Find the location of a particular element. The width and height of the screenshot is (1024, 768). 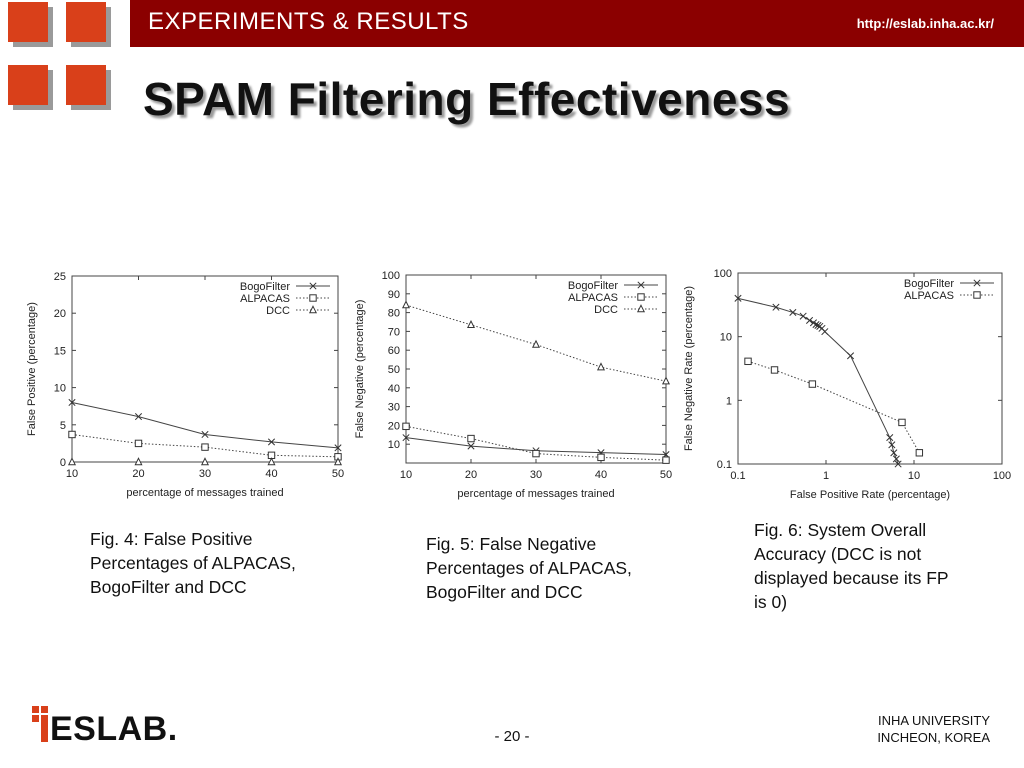

y-tick-label: 5 is located at coordinates (63, 426).